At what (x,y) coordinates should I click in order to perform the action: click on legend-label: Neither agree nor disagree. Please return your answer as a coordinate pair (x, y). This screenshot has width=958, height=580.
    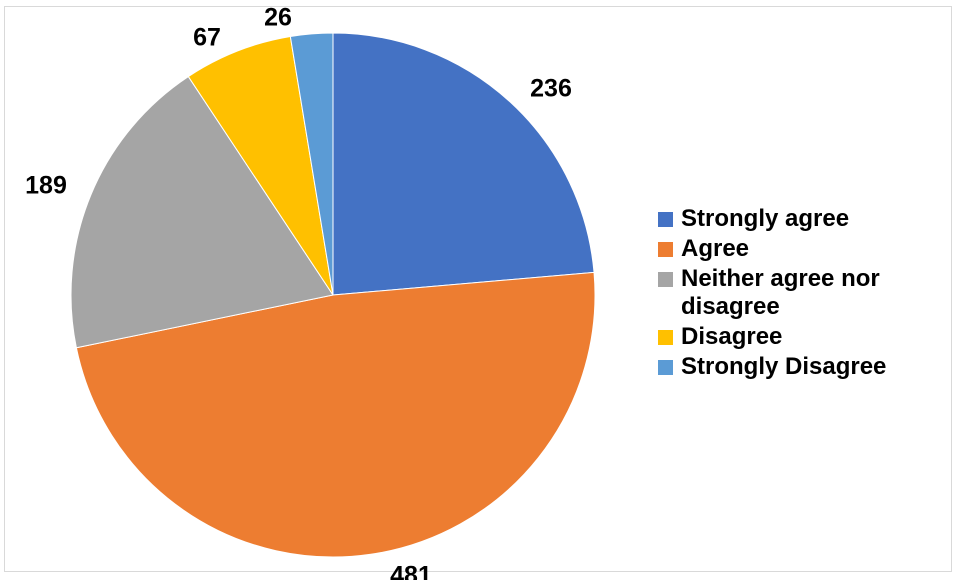
    Looking at the image, I should click on (780, 292).